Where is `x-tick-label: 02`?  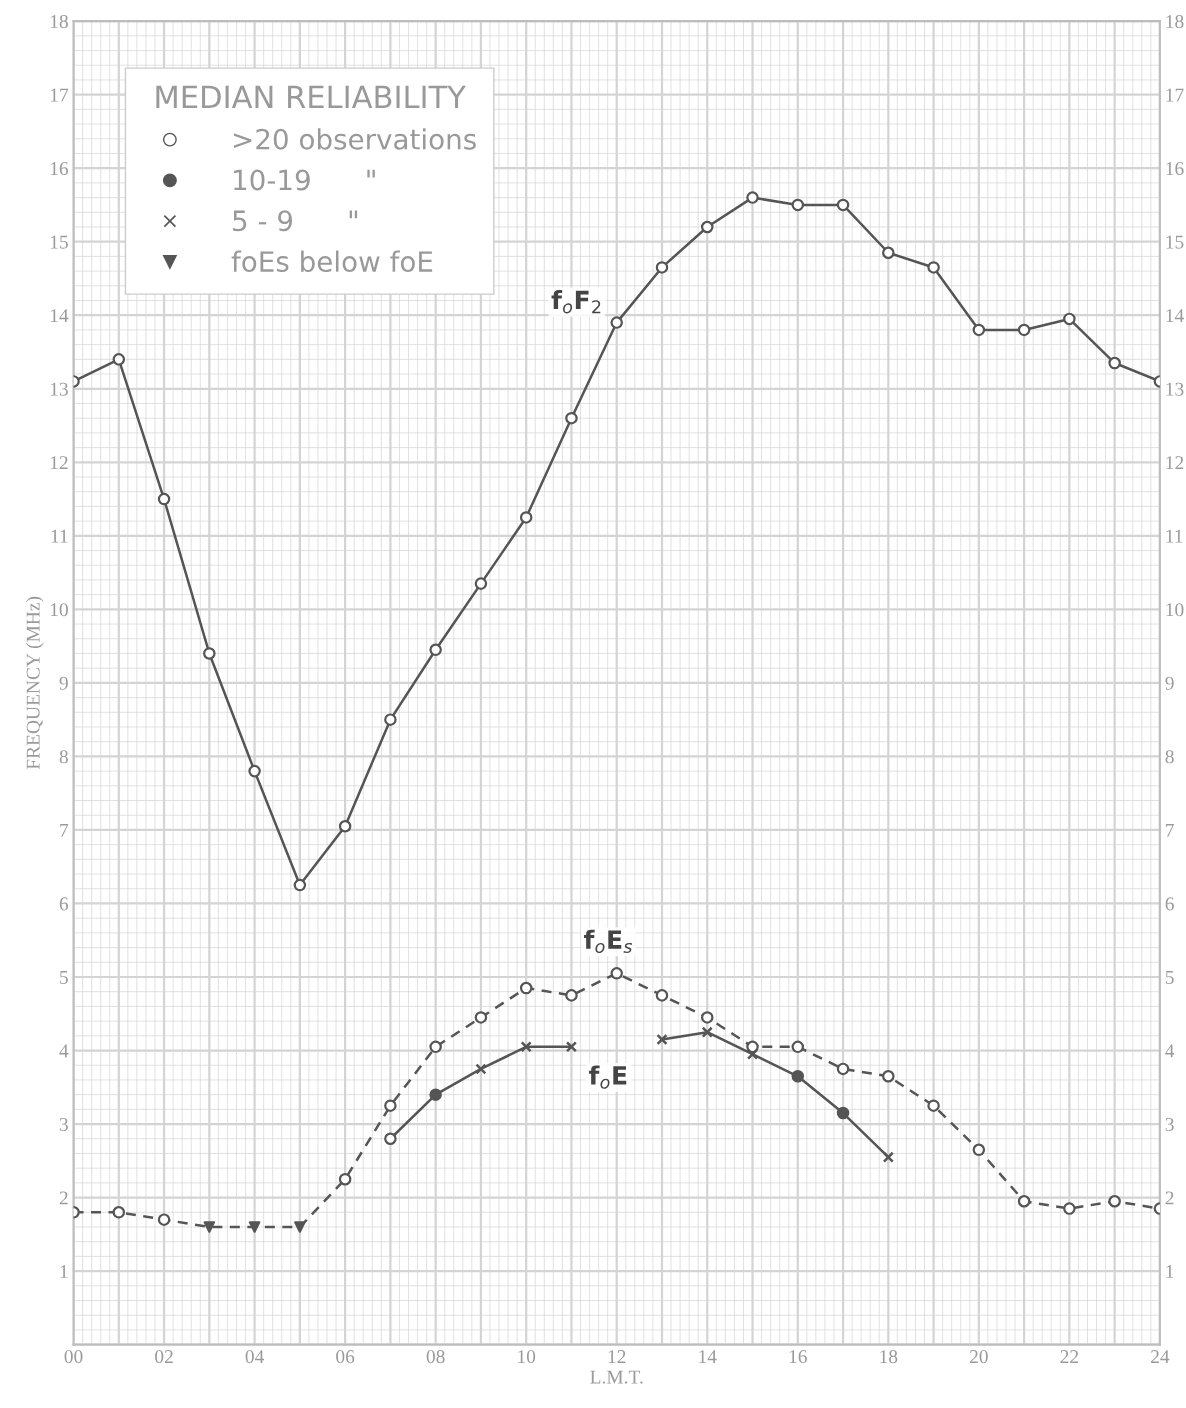
x-tick-label: 02 is located at coordinates (164, 1357).